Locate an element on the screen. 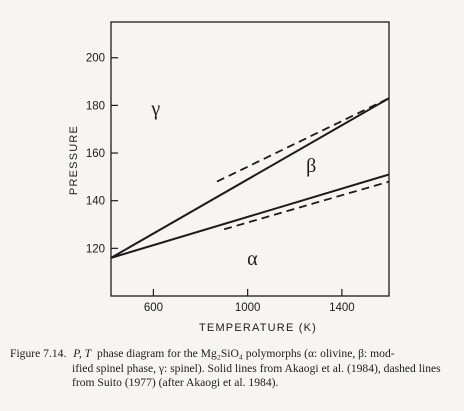  x-tick-label: 600 is located at coordinates (153, 308).